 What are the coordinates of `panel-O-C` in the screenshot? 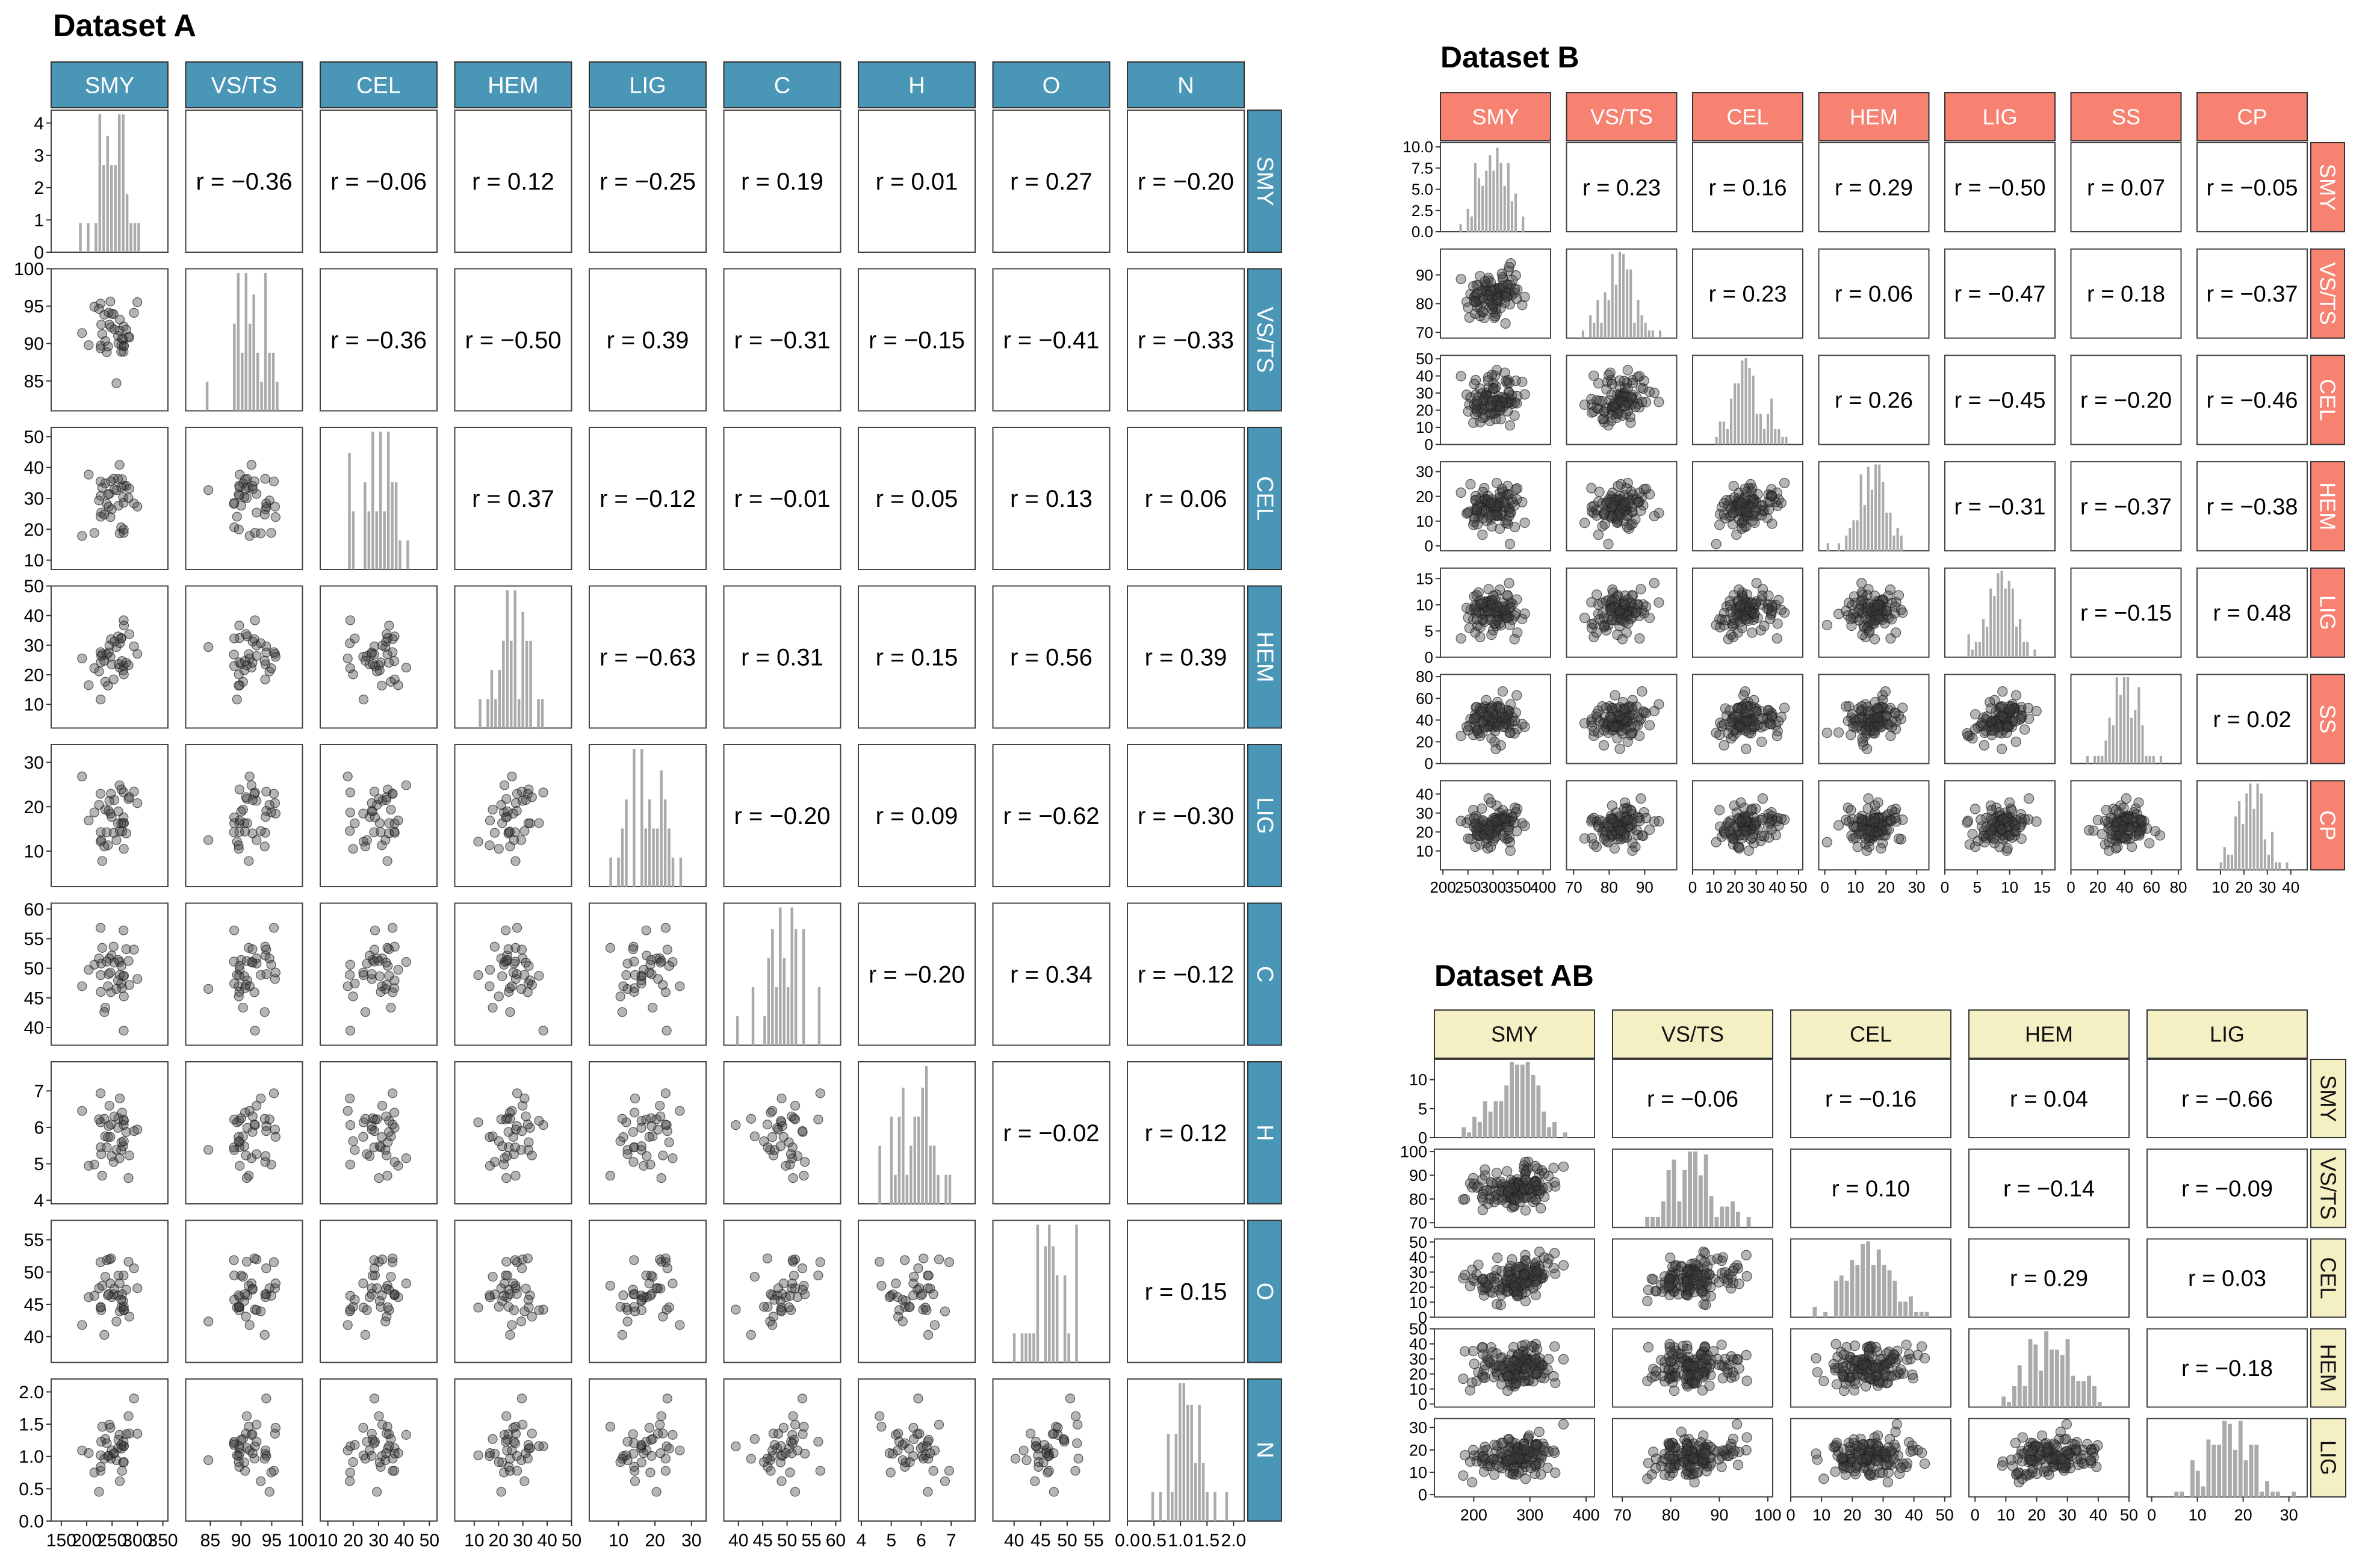 It's located at (782, 1291).